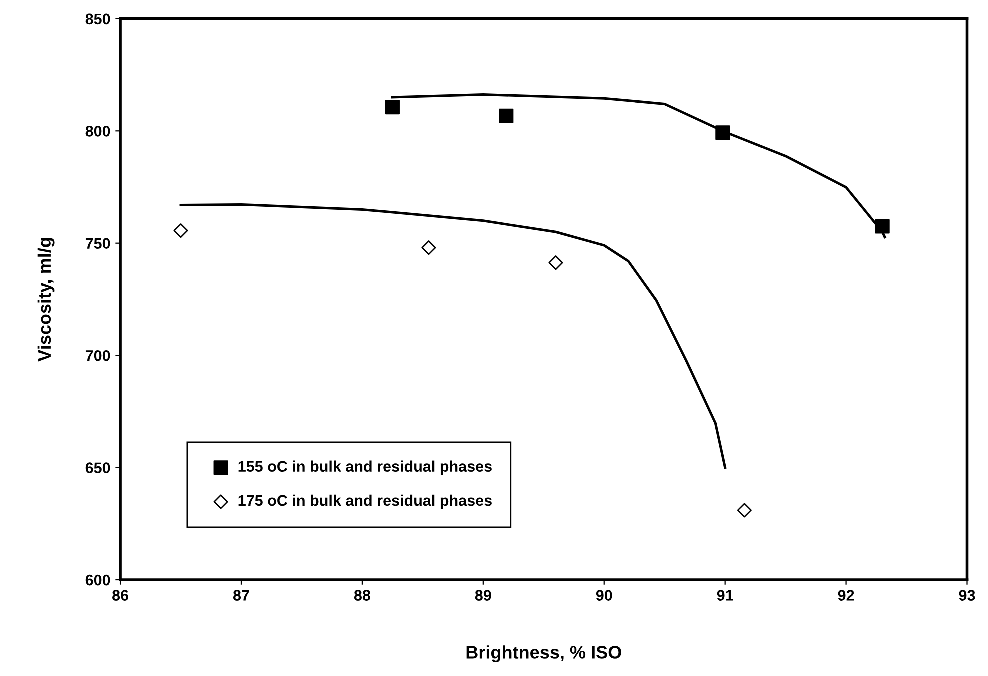 Image resolution: width=988 pixels, height=676 pixels. Describe the element at coordinates (98, 131) in the screenshot. I see `y-tick-label: 800` at that location.